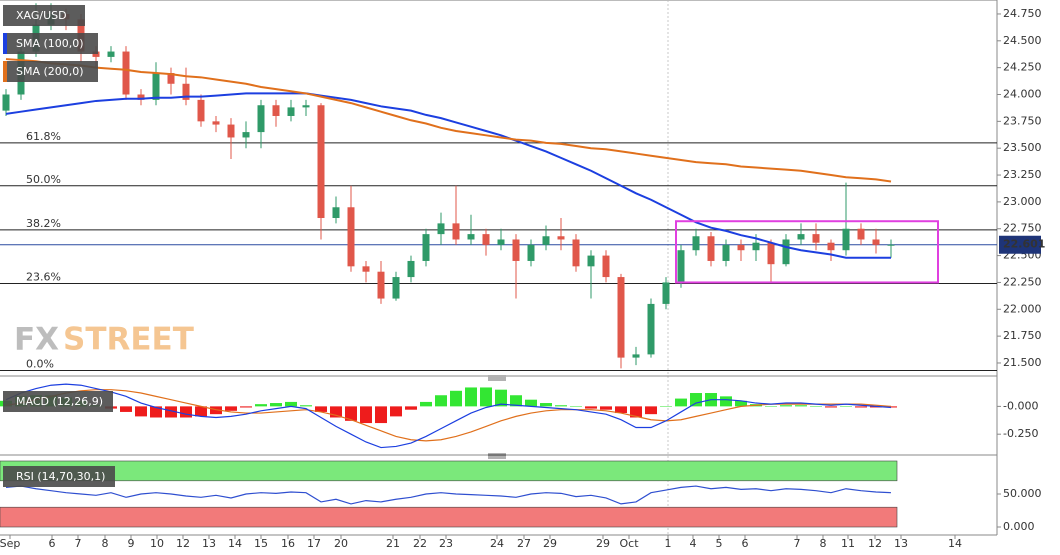 Image resolution: width=1060 pixels, height=555 pixels. Describe the element at coordinates (1020, 405) in the screenshot. I see `y-tick-label: -0.000` at that location.